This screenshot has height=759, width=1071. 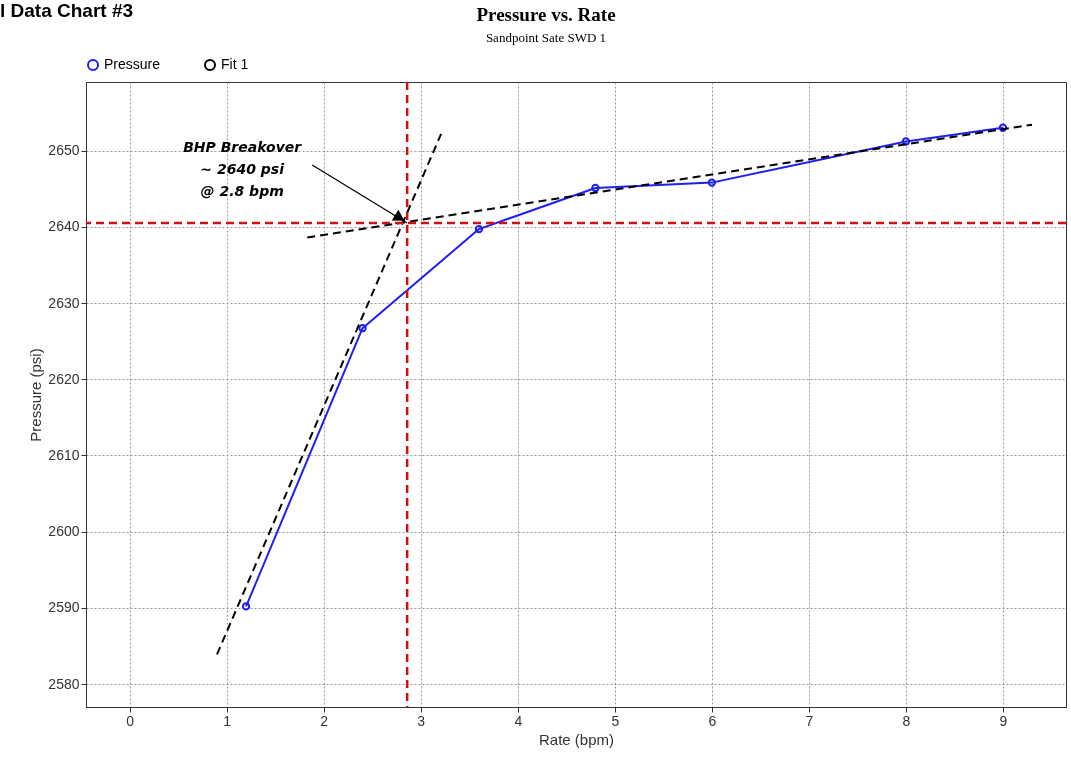 What do you see at coordinates (809, 720) in the screenshot?
I see `x-tick-label: 7` at bounding box center [809, 720].